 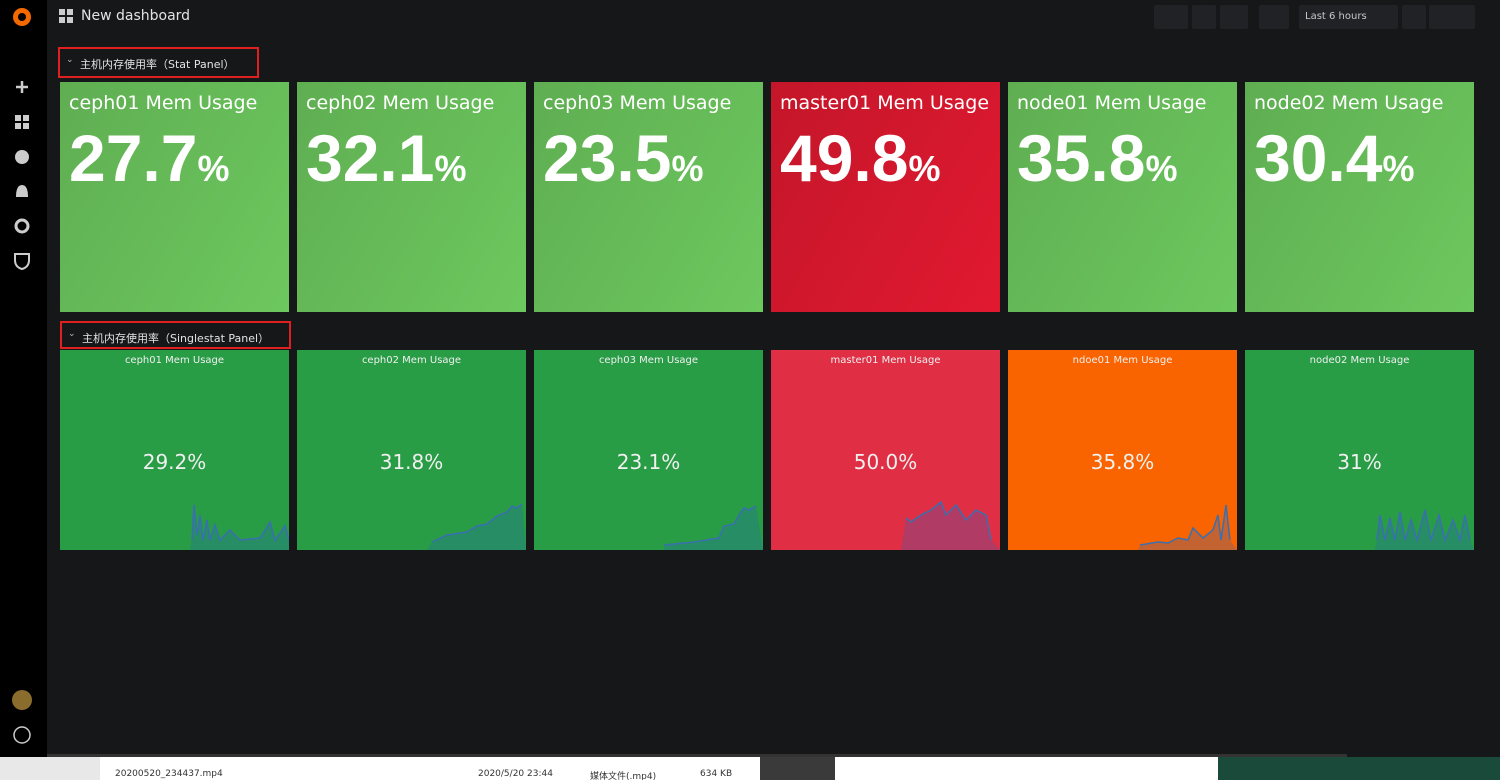 What do you see at coordinates (22, 191) in the screenshot?
I see `alerting-icon` at bounding box center [22, 191].